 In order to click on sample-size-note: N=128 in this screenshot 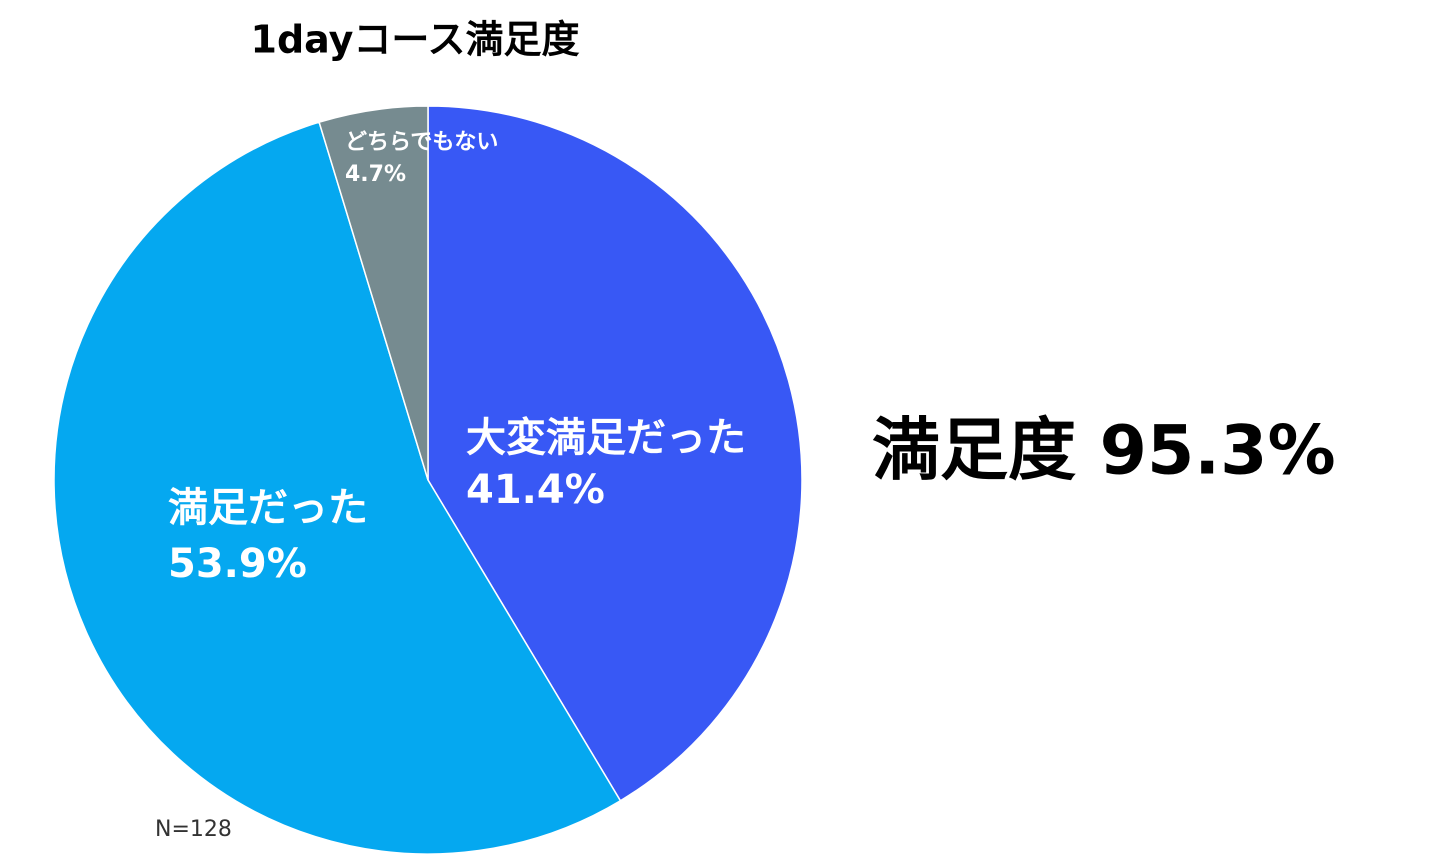, I will do `click(193, 829)`.